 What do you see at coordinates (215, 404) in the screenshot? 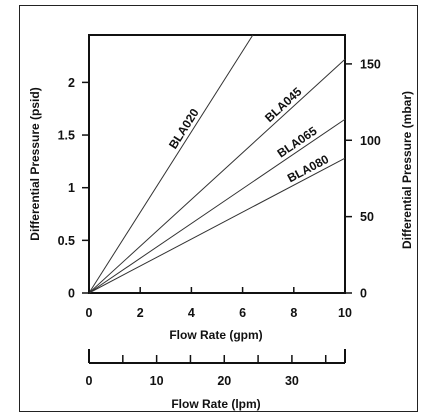
I see `x-secondary-axis-title: Flow Rate (lpm)` at bounding box center [215, 404].